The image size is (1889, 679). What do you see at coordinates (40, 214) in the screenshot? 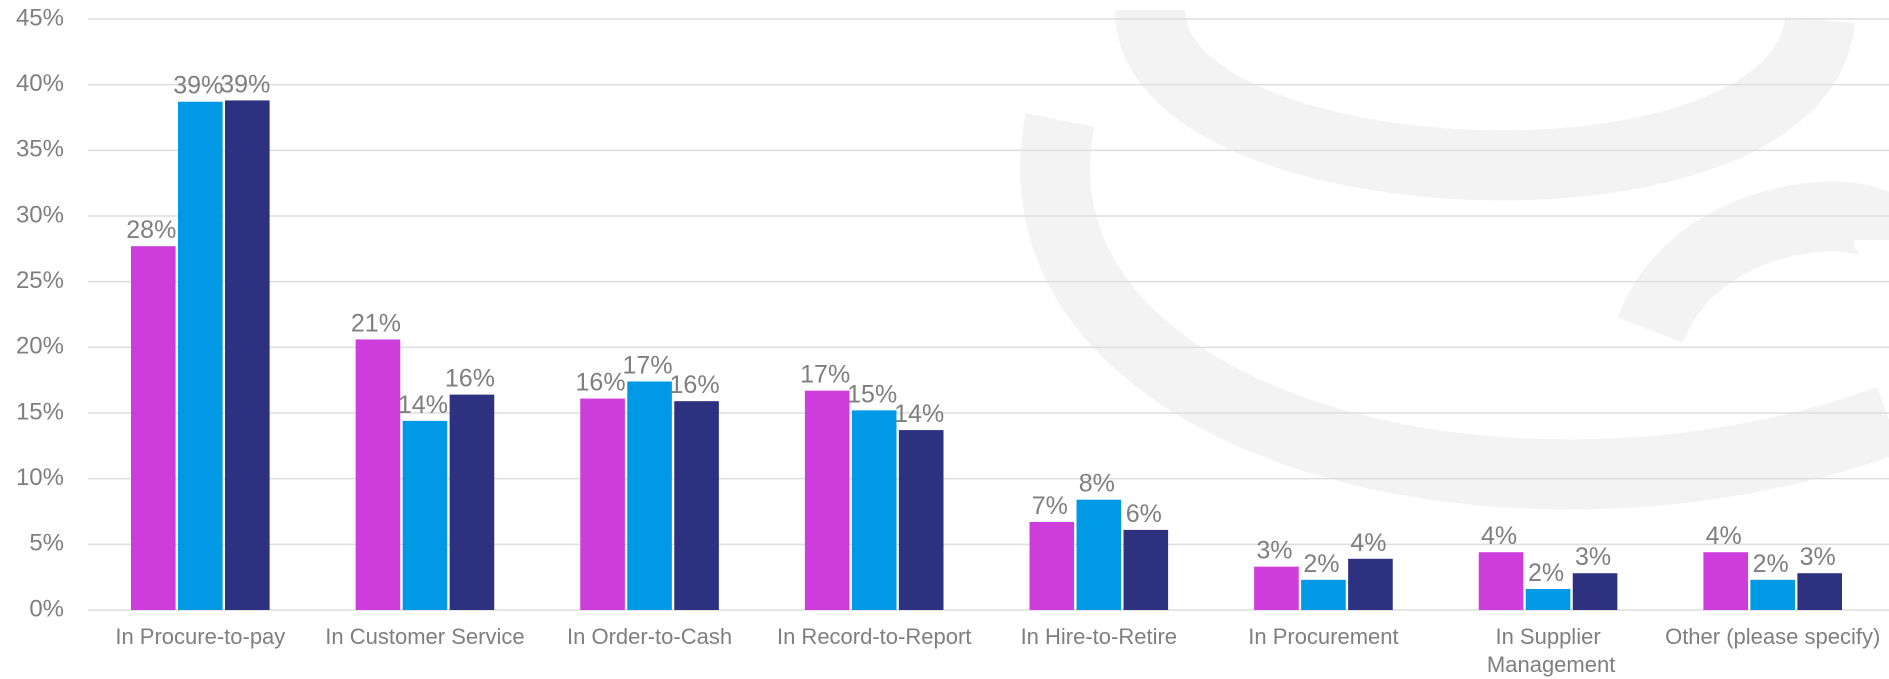
I see `y-tick-label: 30%` at bounding box center [40, 214].